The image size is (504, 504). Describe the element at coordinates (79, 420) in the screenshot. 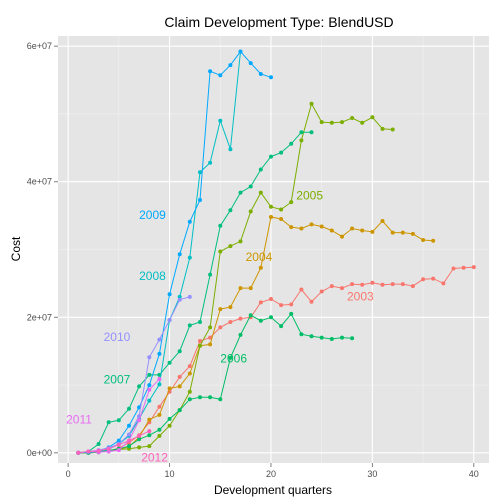

I see `series-label-2011: 2011` at that location.